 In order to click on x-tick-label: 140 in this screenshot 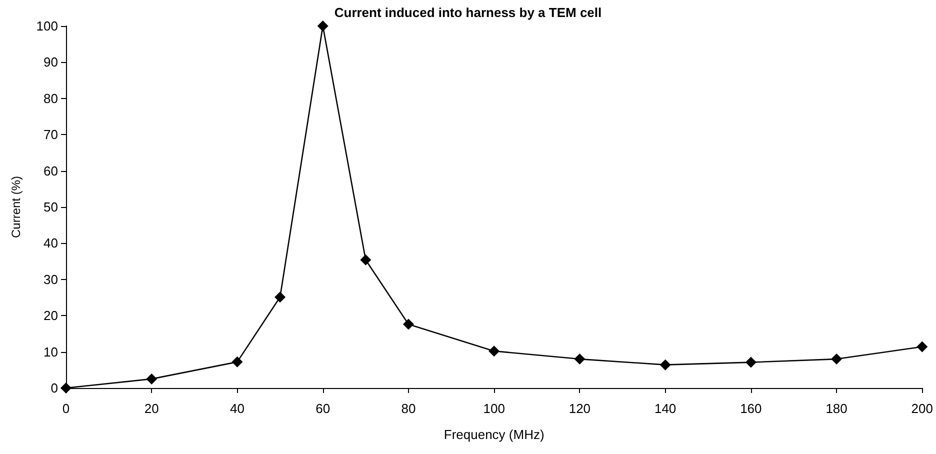, I will do `click(665, 408)`.